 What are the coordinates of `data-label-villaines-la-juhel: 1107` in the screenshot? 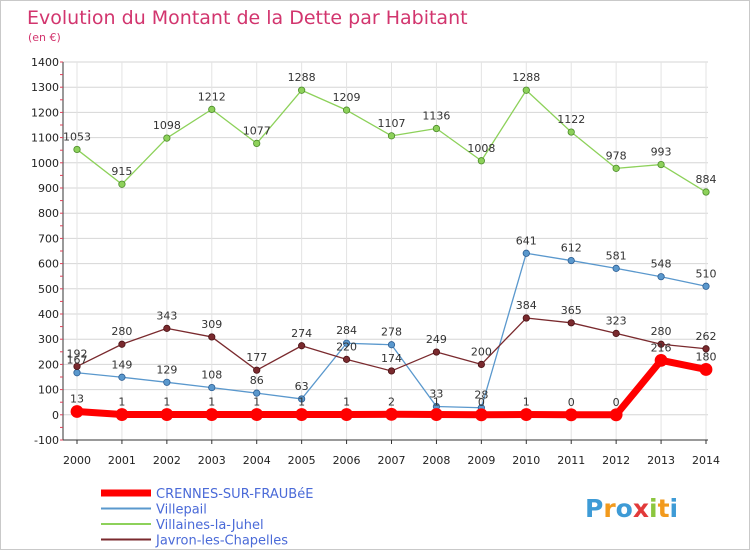 It's located at (392, 123).